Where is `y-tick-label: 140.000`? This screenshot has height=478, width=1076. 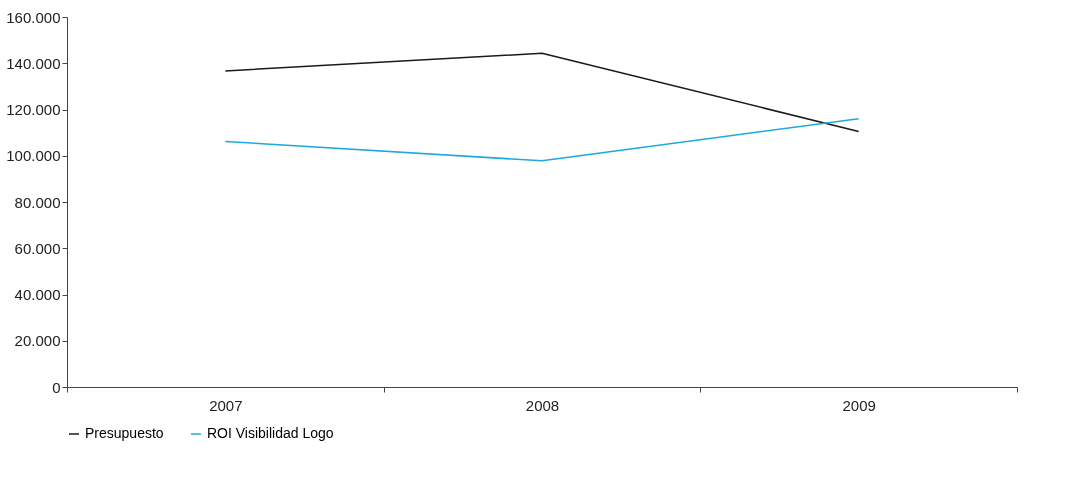
y-tick-label: 140.000 is located at coordinates (33, 63).